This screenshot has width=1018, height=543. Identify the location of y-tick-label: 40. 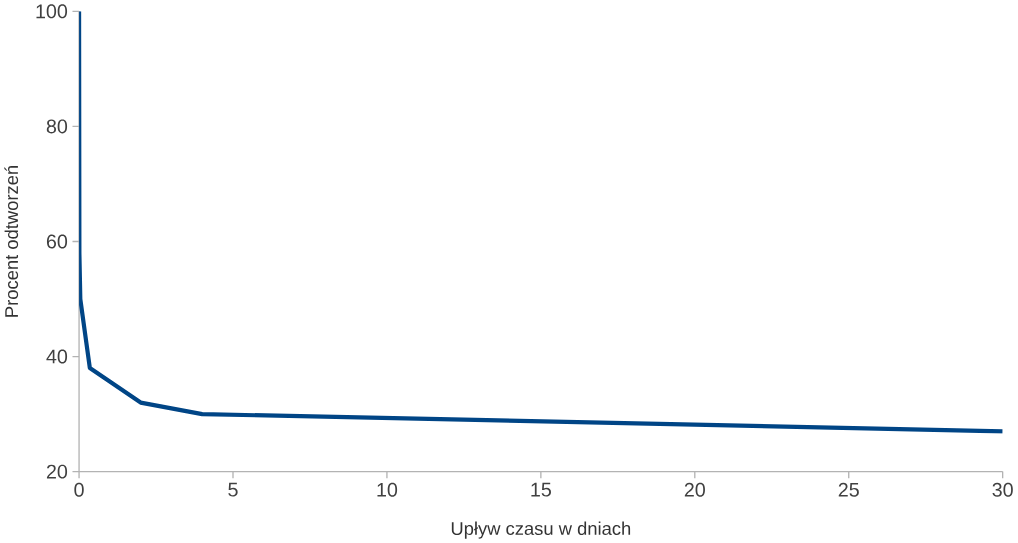
(57, 356).